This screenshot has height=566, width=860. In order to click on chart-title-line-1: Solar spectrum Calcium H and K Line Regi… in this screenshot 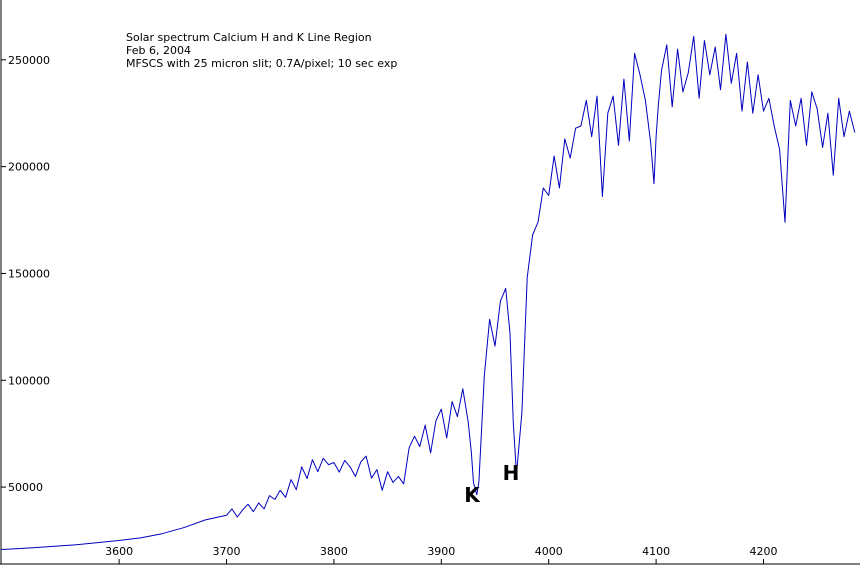, I will do `click(249, 37)`.